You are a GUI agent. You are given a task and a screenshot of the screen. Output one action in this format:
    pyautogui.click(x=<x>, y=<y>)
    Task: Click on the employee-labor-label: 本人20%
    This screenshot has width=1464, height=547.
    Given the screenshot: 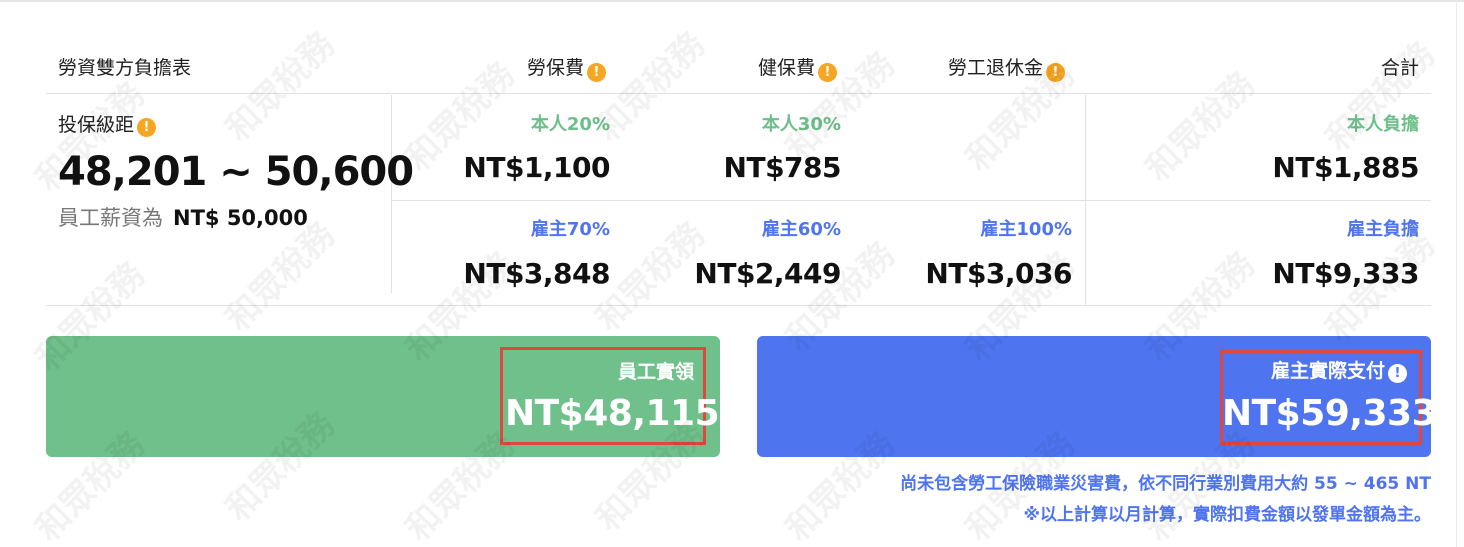 What is the action you would take?
    pyautogui.click(x=570, y=124)
    